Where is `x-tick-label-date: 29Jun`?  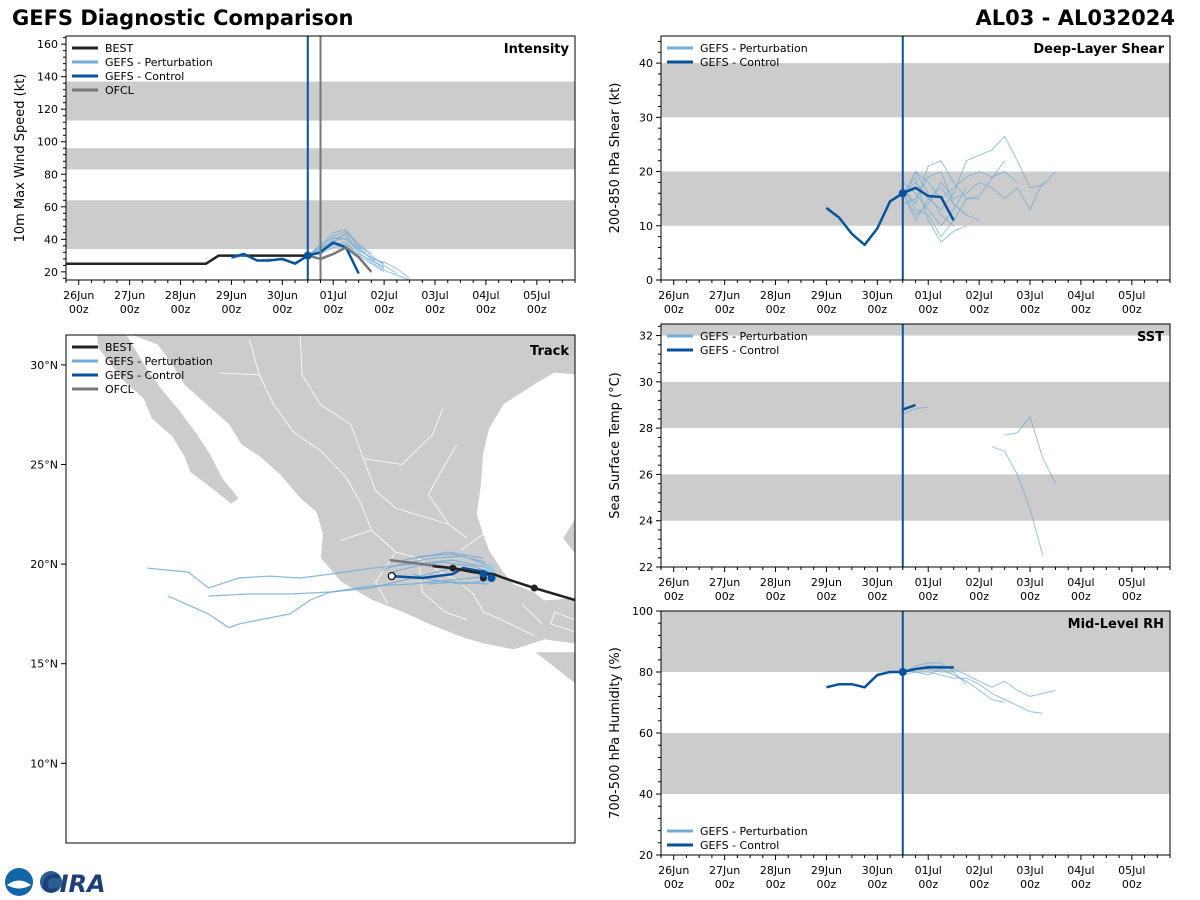 x-tick-label-date: 29Jun is located at coordinates (826, 582).